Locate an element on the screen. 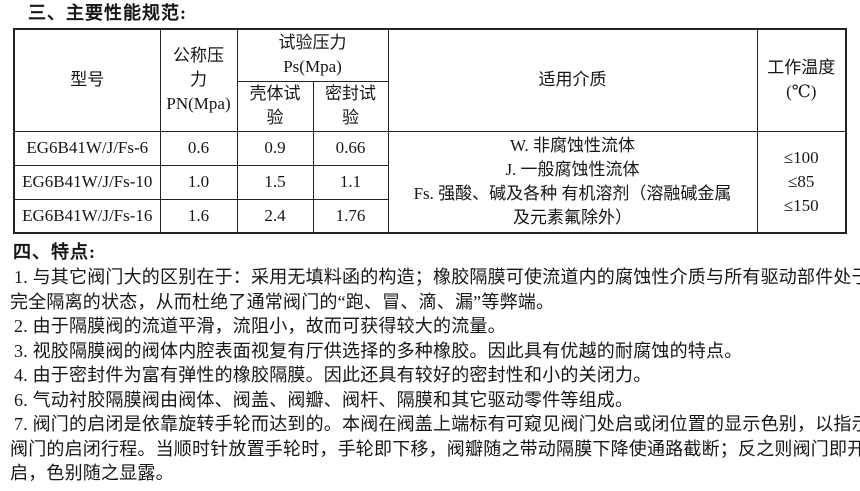  feature-line: 2. 由于隔膜阀的流道平滑，流阻小，故而可获得较大的流量。 is located at coordinates (260, 326).